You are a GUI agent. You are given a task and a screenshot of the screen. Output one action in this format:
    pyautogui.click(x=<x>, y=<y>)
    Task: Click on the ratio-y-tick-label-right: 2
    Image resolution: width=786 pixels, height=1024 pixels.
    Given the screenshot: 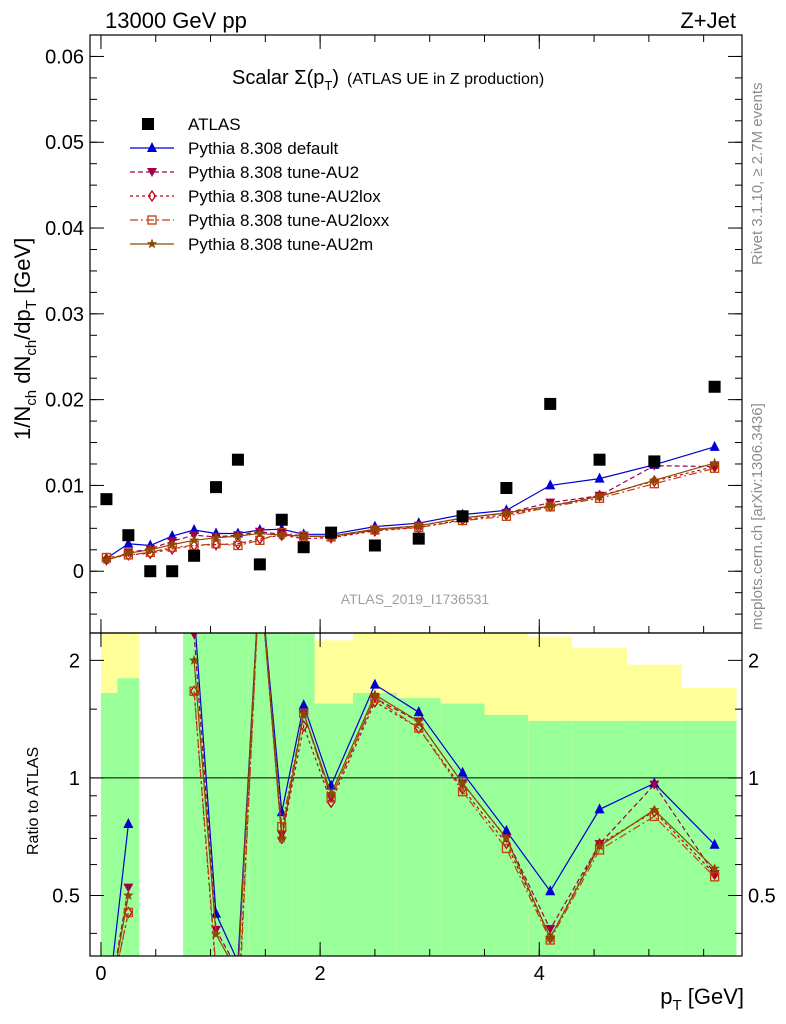 What is the action you would take?
    pyautogui.click(x=753, y=661)
    